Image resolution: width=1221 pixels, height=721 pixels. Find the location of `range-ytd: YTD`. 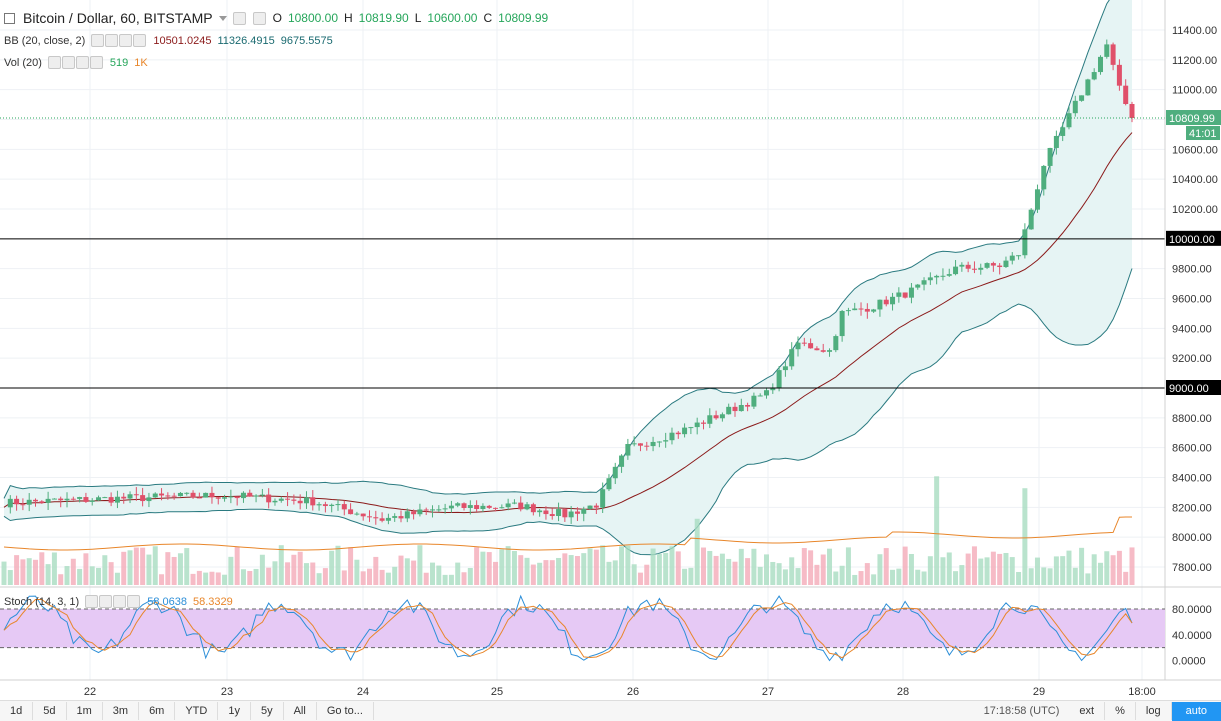

range-ytd: YTD is located at coordinates (197, 711).